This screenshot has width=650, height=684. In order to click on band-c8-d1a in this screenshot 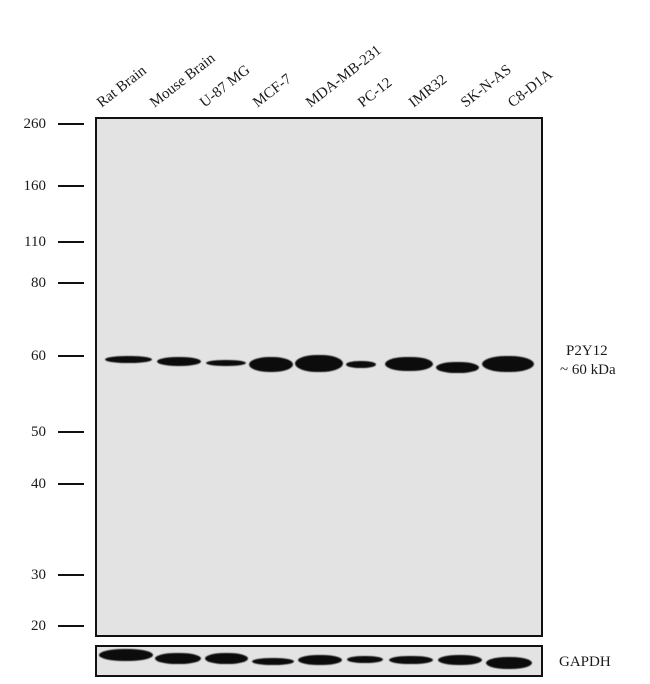, I will do `click(508, 364)`.